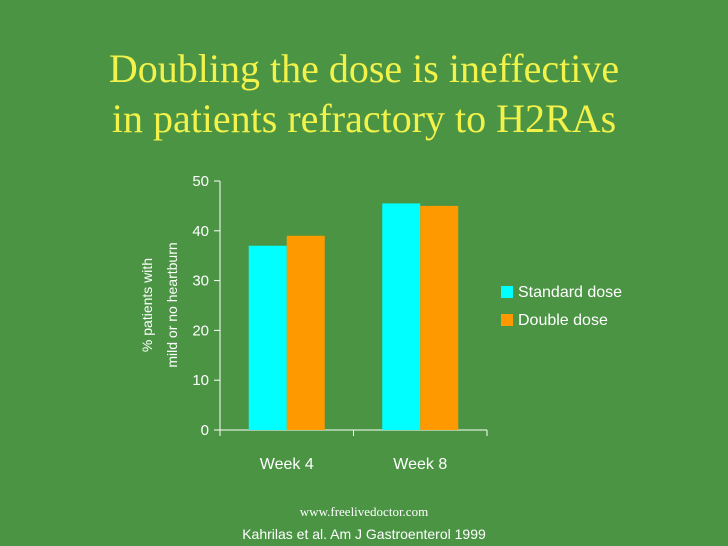 Image resolution: width=728 pixels, height=546 pixels. I want to click on legend-label-double-dose: Double dose, so click(563, 320).